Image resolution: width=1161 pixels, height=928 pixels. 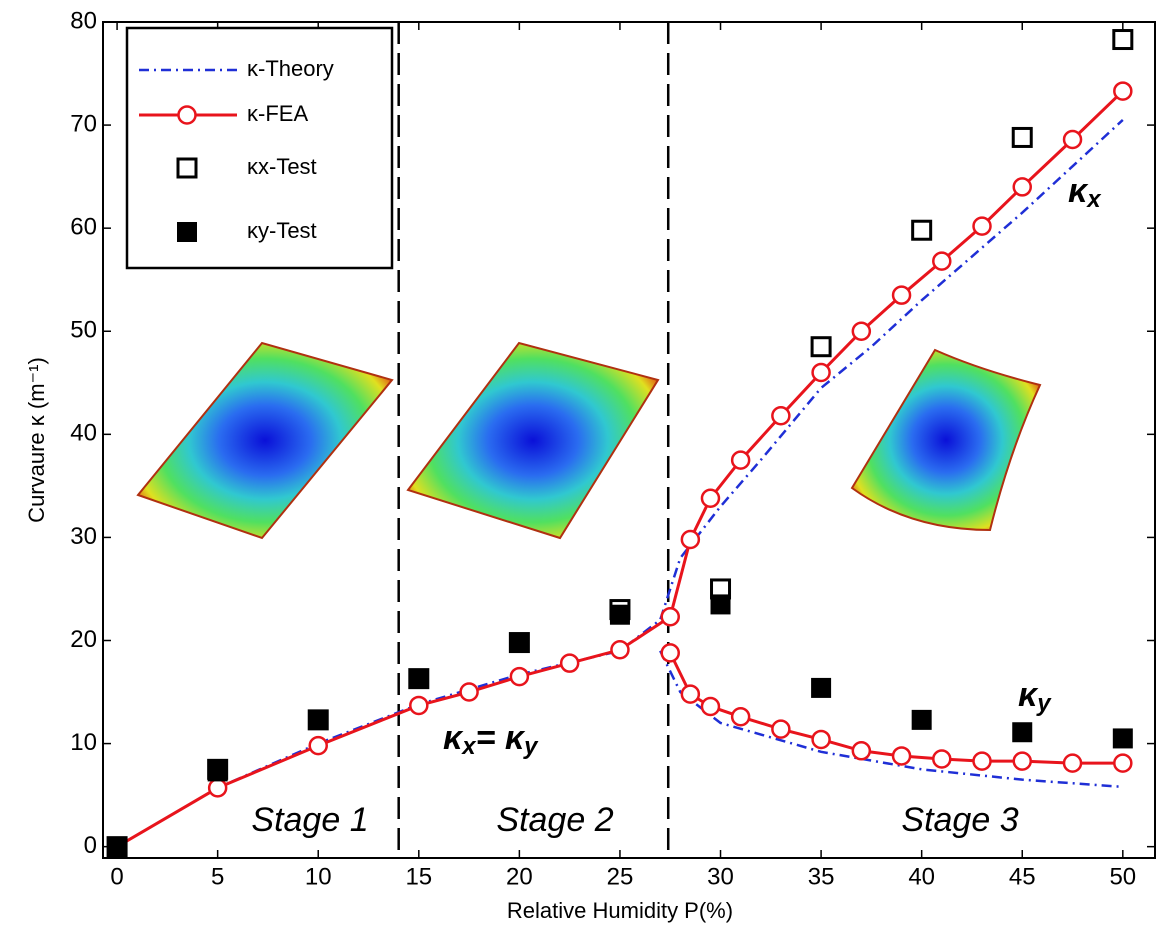 I want to click on y-tick-label: 40, so click(x=83, y=433).